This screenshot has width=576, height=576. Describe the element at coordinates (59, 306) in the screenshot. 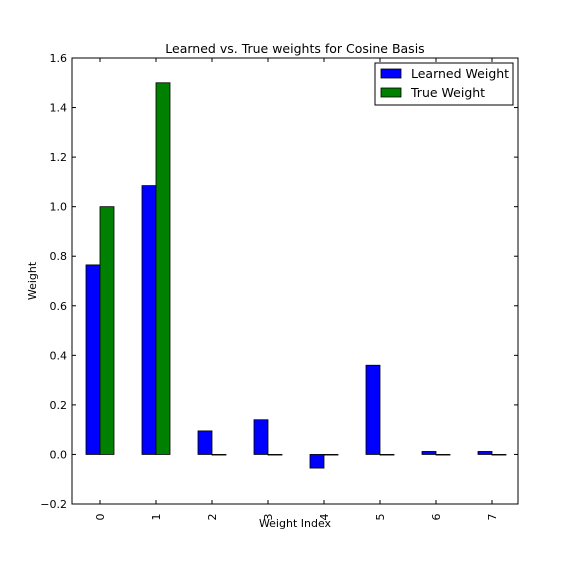

I see `y-tick-label: 0.6` at that location.